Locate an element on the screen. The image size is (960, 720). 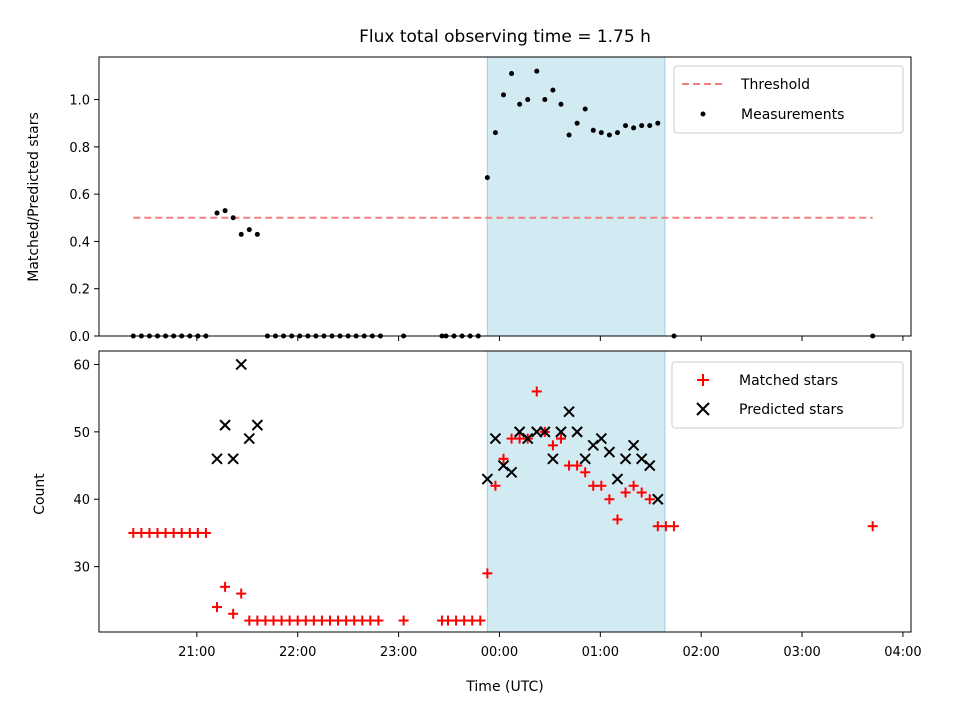
x-tick-label: 01:00 is located at coordinates (600, 652).